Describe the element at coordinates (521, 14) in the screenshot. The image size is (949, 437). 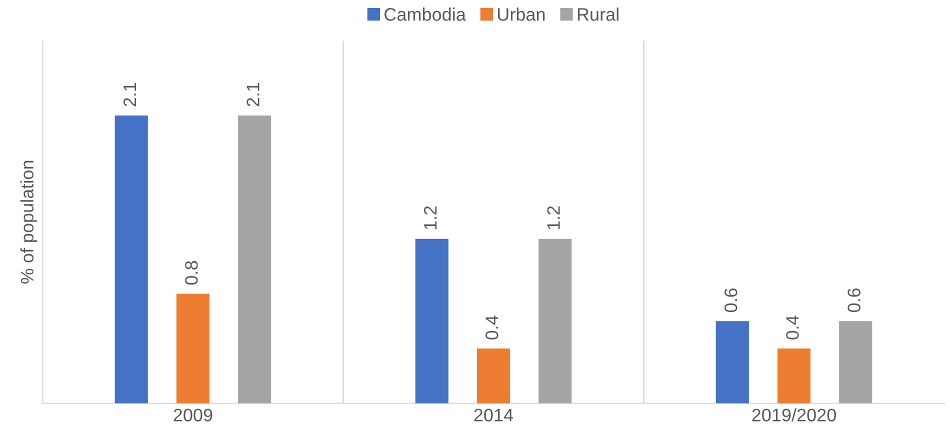
I see `legend-label: Urban` at that location.